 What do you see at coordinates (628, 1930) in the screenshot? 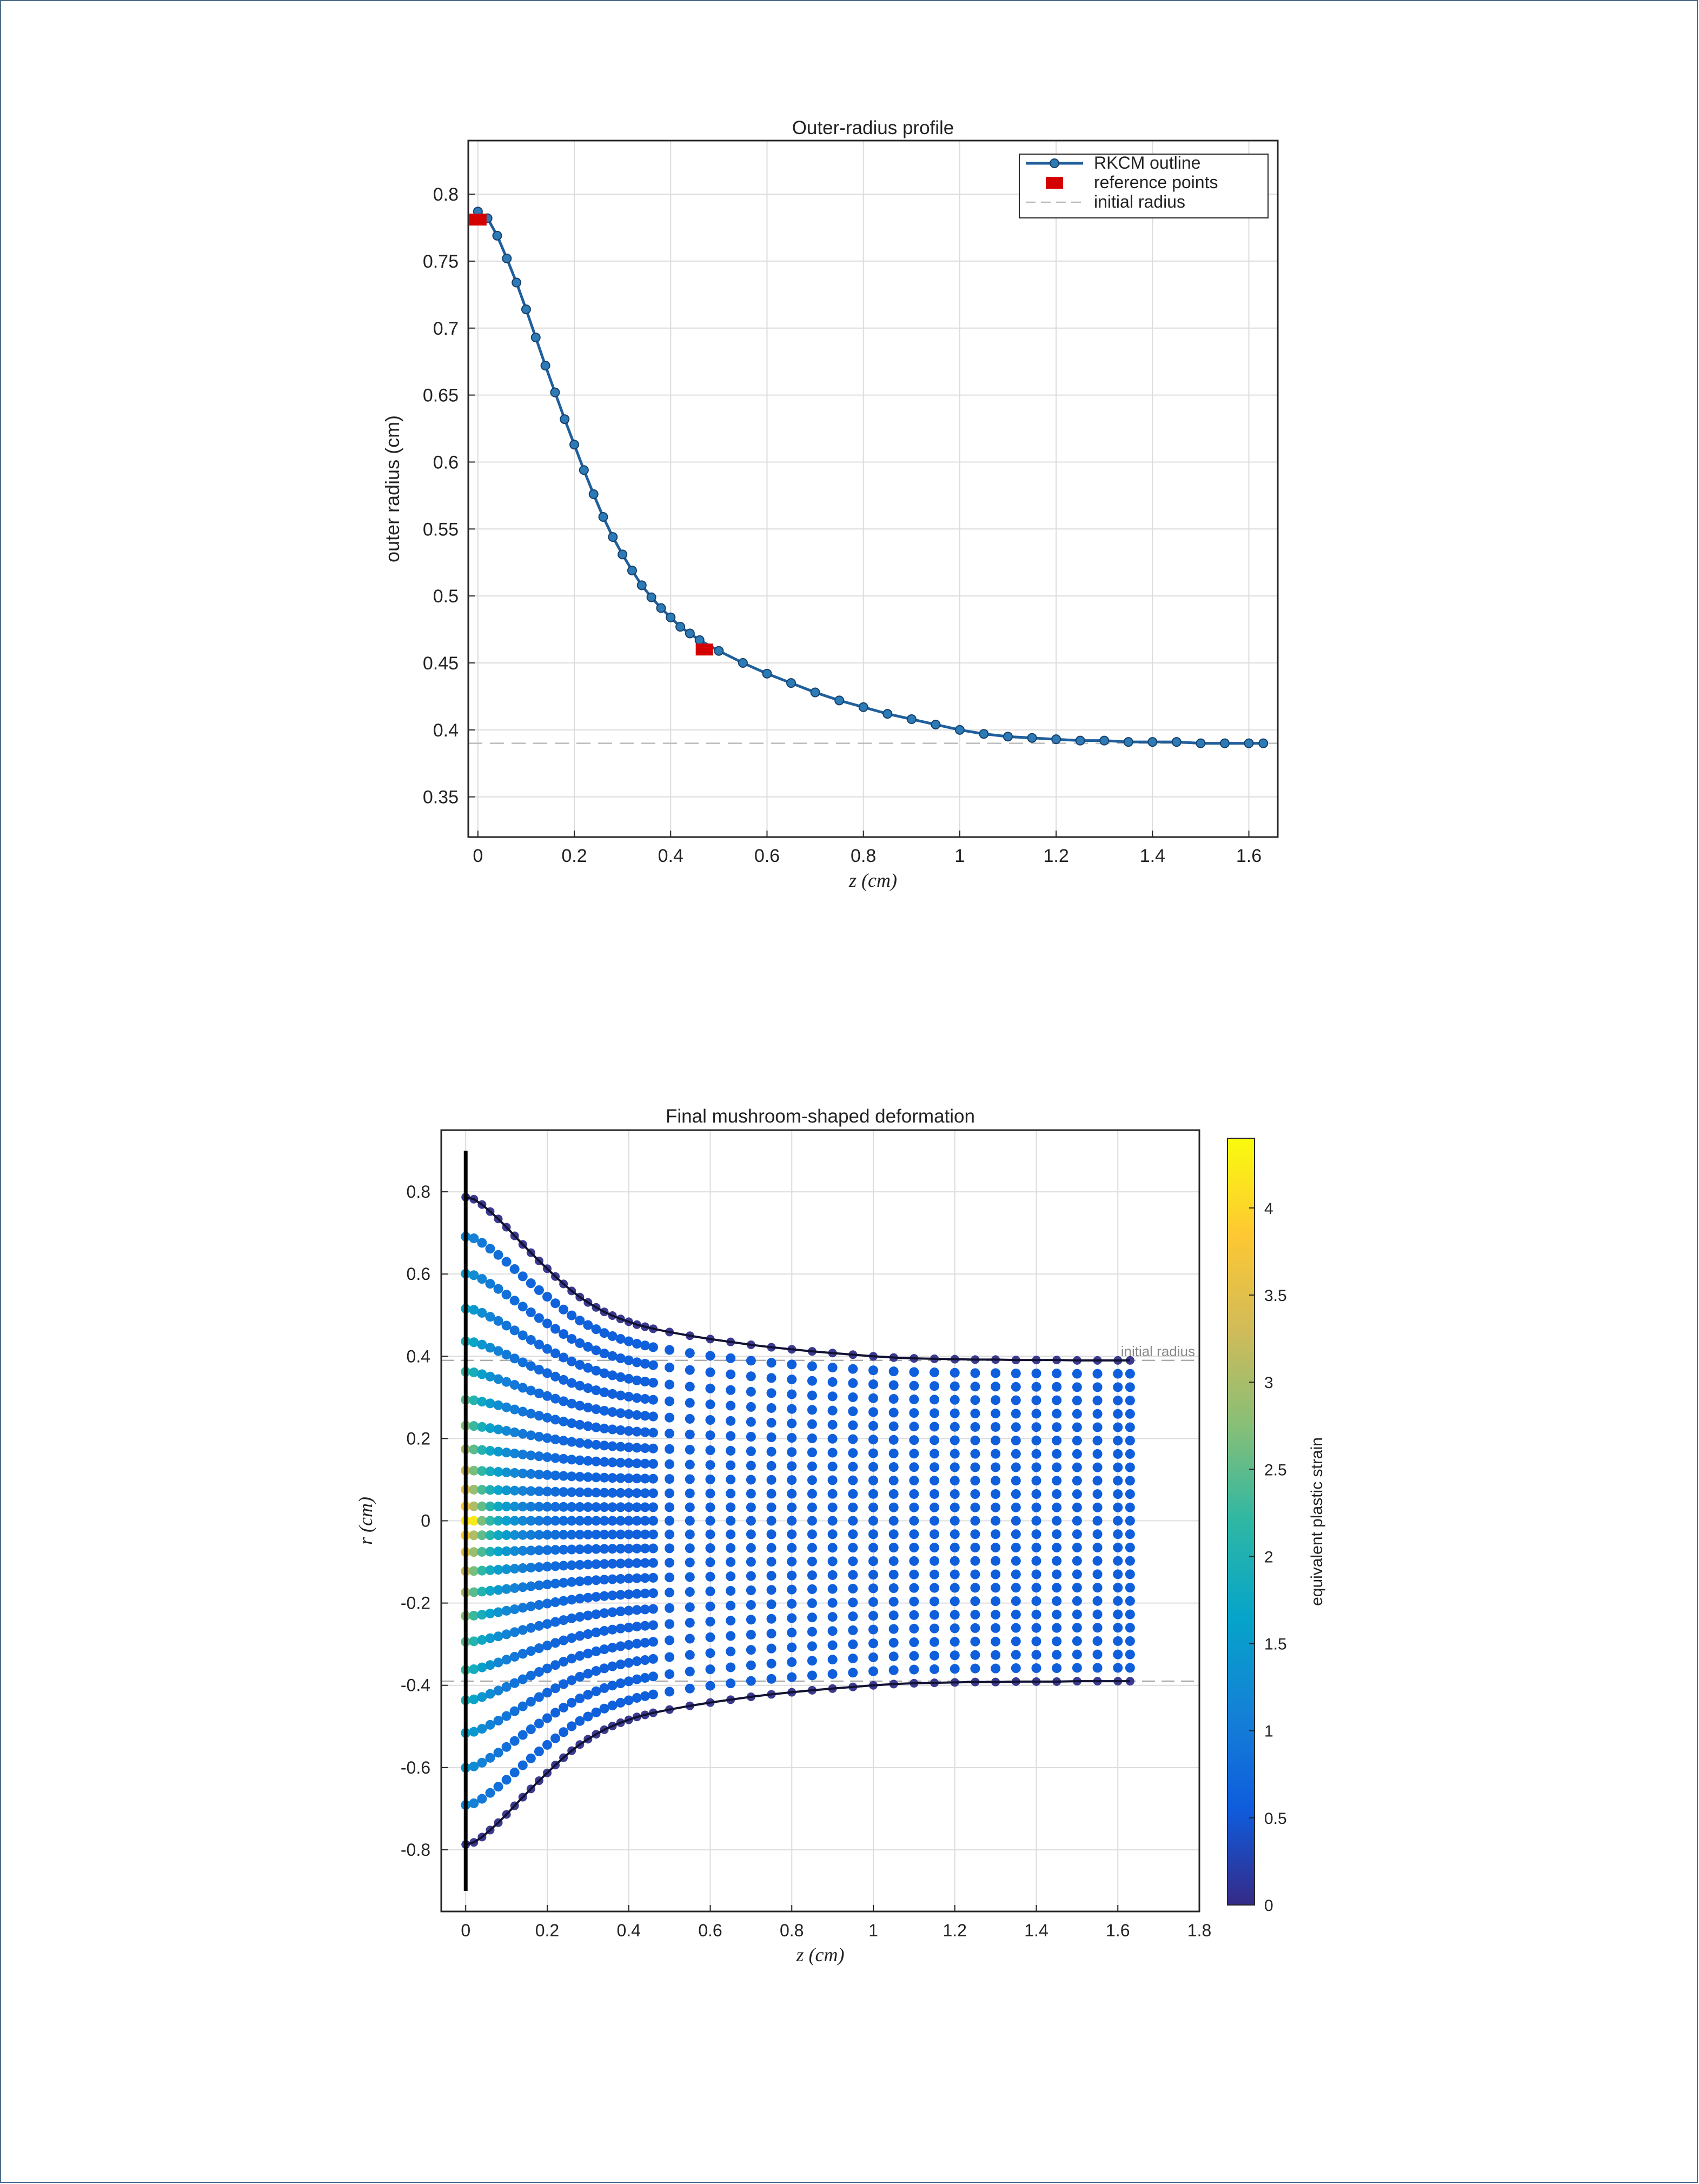
I see `chart2-x-tick-label: 0.4` at bounding box center [628, 1930].